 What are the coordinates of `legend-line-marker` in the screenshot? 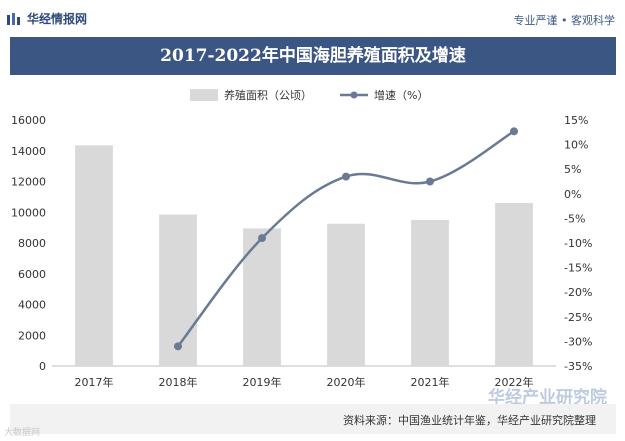 It's located at (354, 95).